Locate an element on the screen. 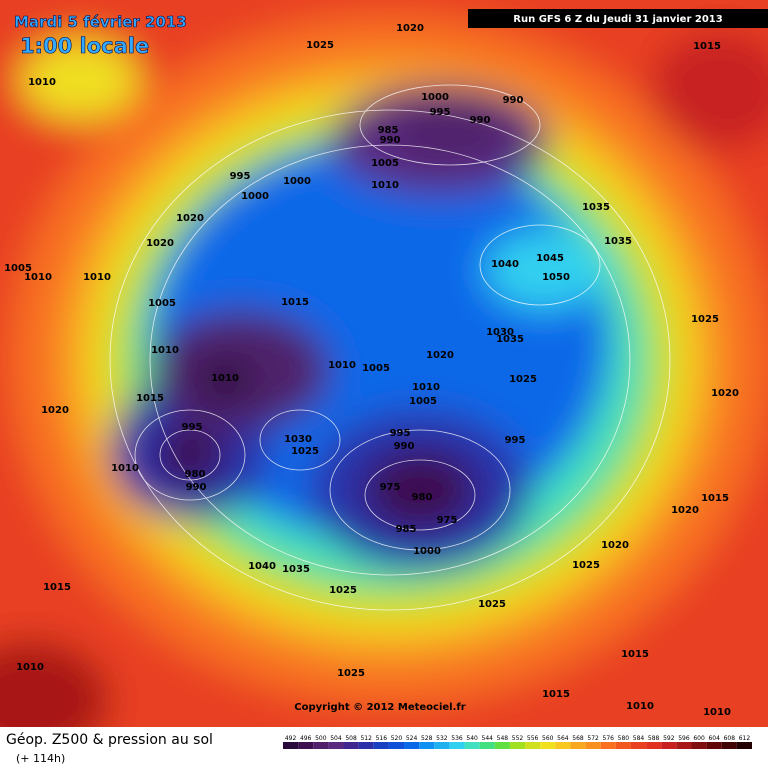  scale-label: 568 is located at coordinates (578, 738).